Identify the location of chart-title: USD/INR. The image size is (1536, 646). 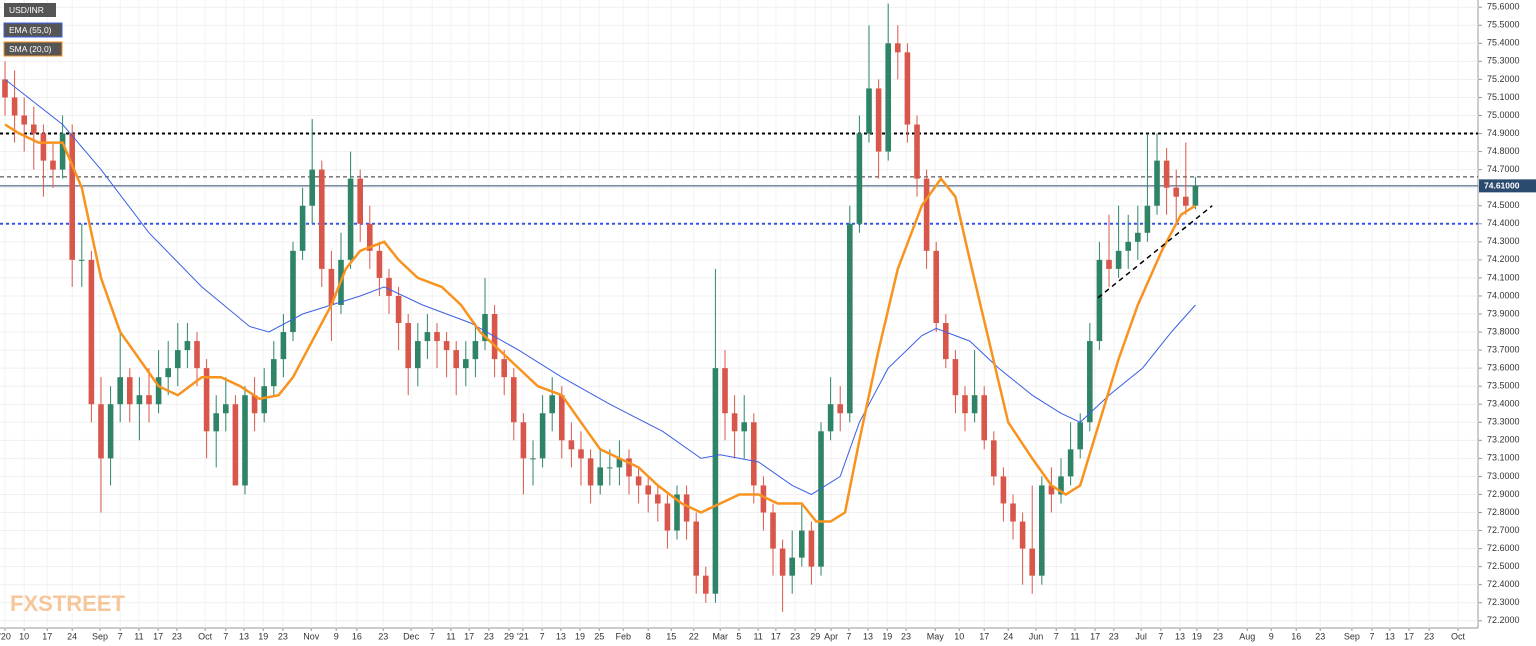
(26, 10).